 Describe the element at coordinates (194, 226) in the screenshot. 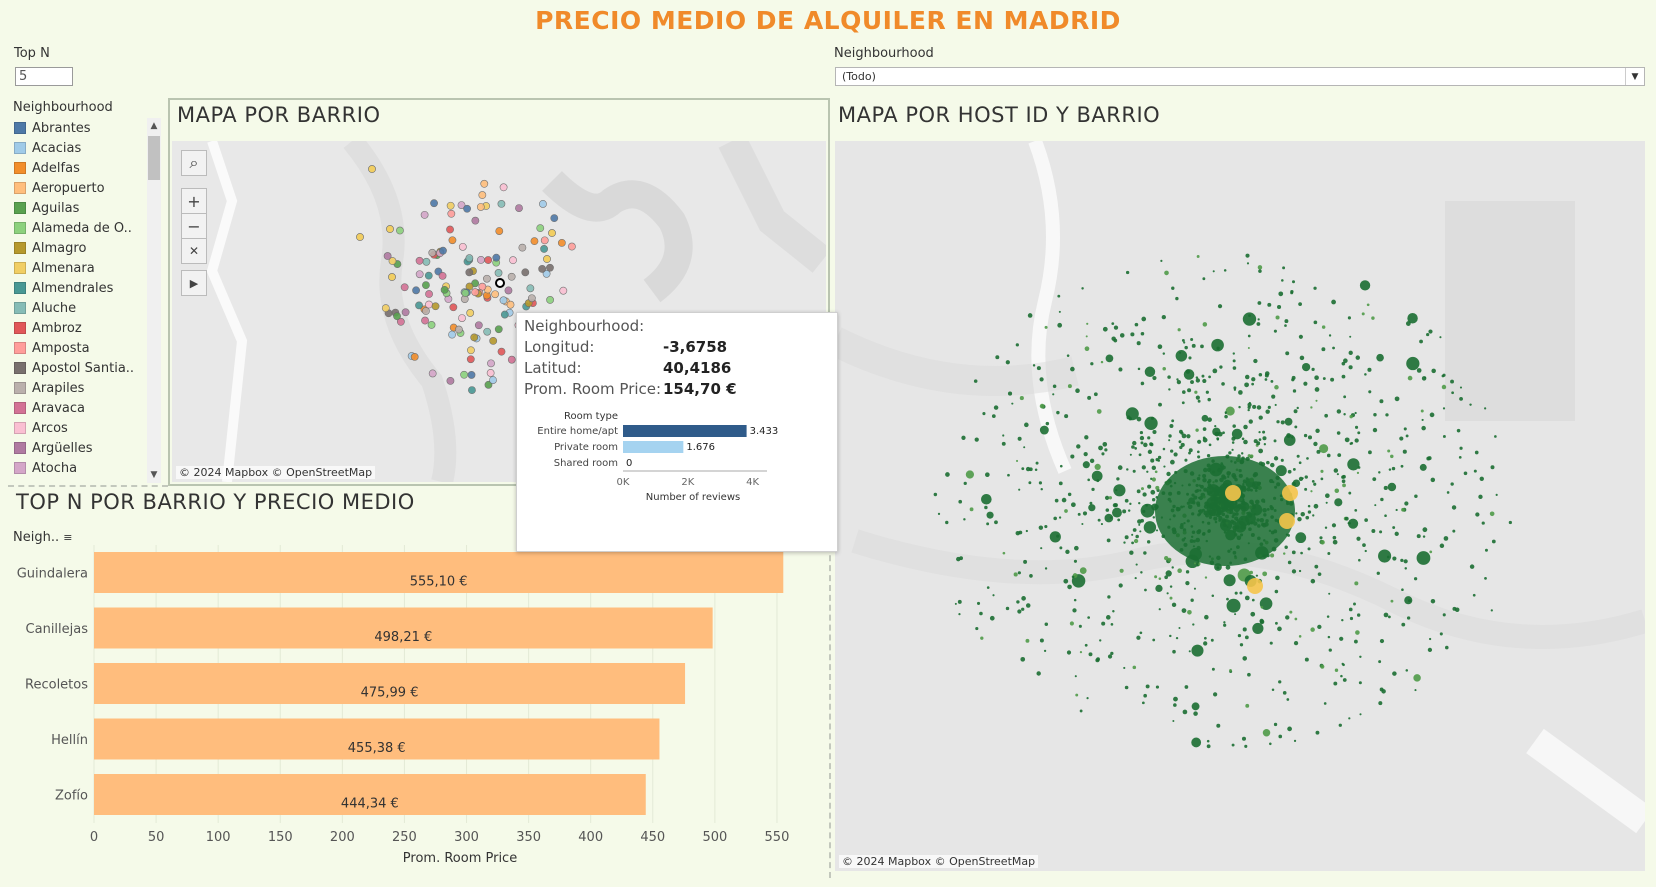

I see `zoom-out-icon: −` at that location.